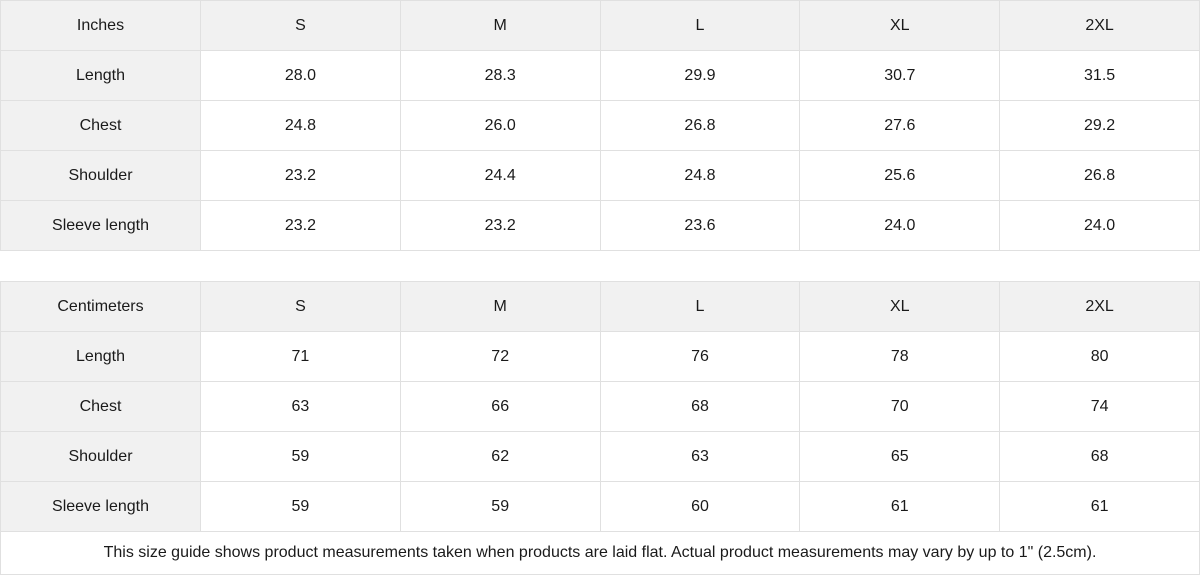  What do you see at coordinates (1099, 356) in the screenshot?
I see `cell-value: 80` at bounding box center [1099, 356].